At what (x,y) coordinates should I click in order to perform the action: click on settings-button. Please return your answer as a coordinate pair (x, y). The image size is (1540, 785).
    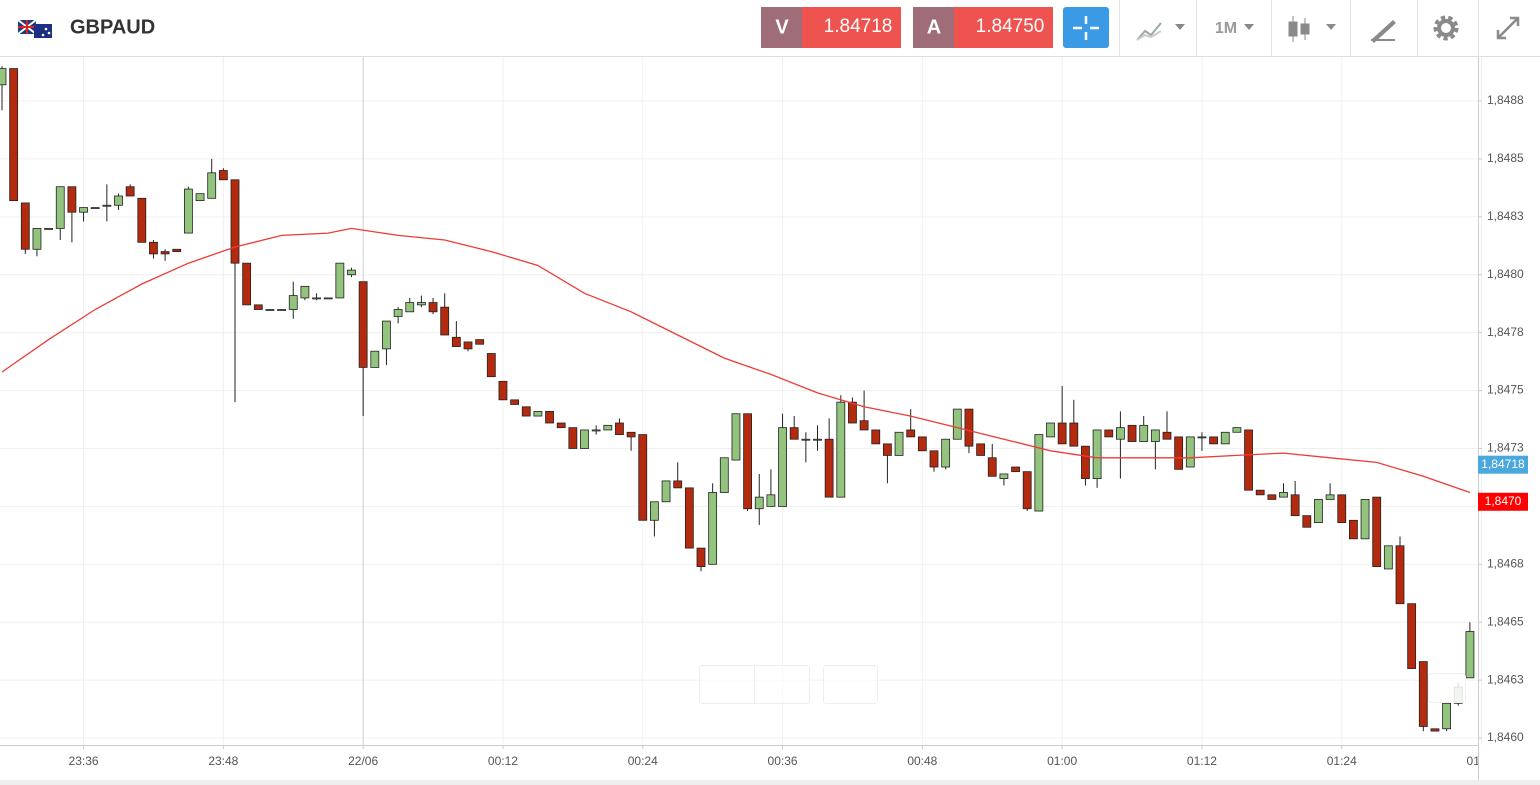
    Looking at the image, I should click on (1446, 28).